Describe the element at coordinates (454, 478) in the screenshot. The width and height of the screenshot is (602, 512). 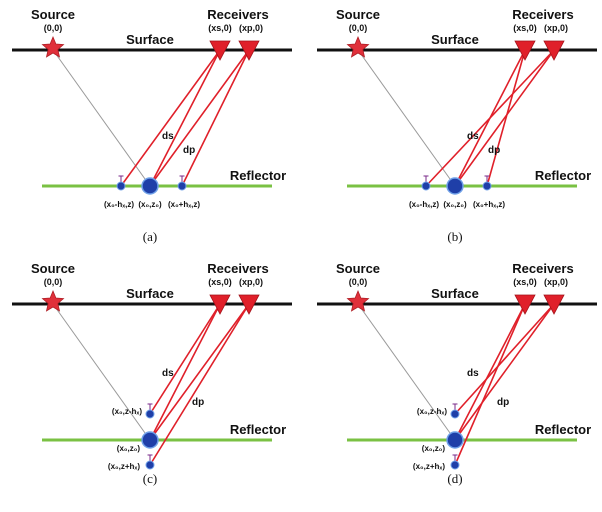
I see `caption: (d)` at that location.